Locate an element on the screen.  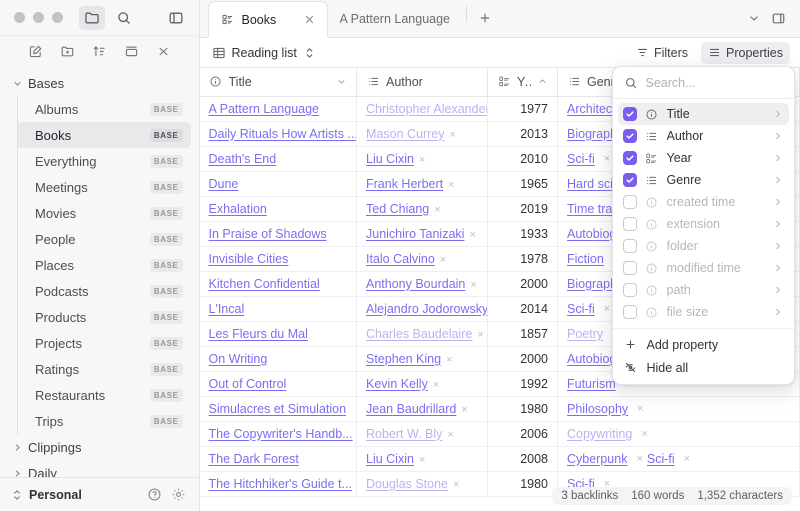
author-link: Mason Currey is located at coordinates (405, 133).